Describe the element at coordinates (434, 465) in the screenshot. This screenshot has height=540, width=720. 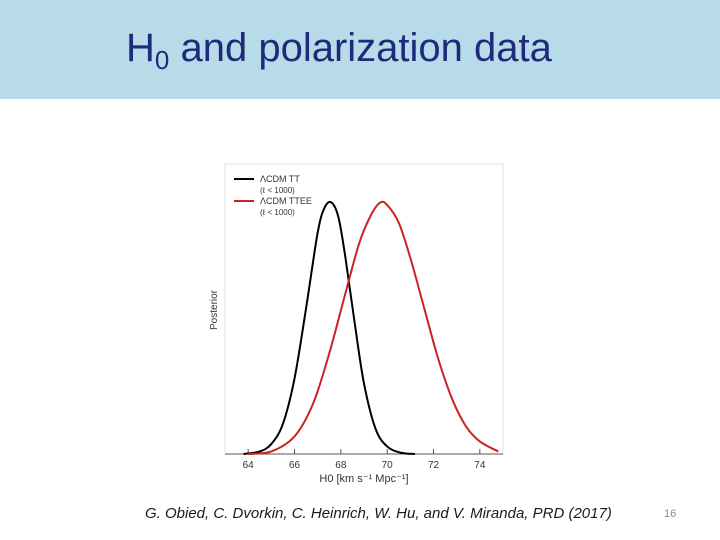
I see `x-tick-label: 72` at that location.